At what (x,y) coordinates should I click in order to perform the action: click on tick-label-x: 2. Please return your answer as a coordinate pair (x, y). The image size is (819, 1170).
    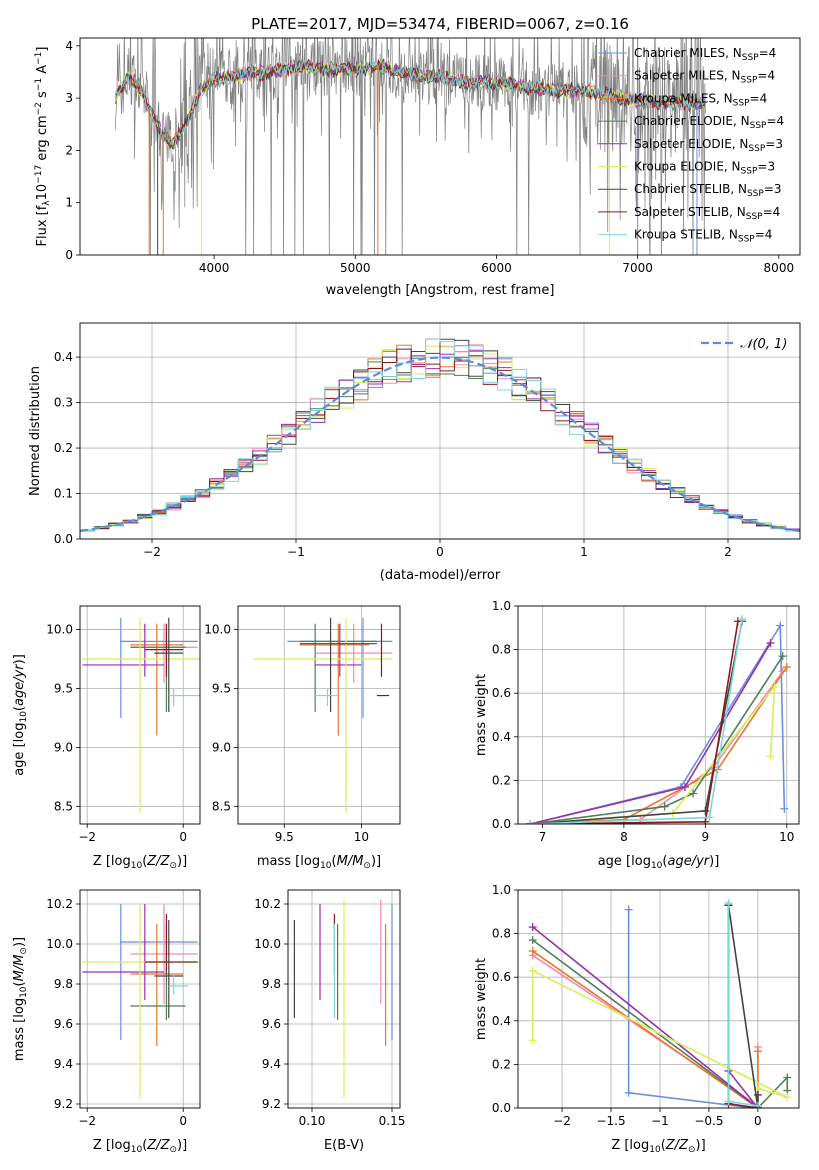
    Looking at the image, I should click on (728, 552).